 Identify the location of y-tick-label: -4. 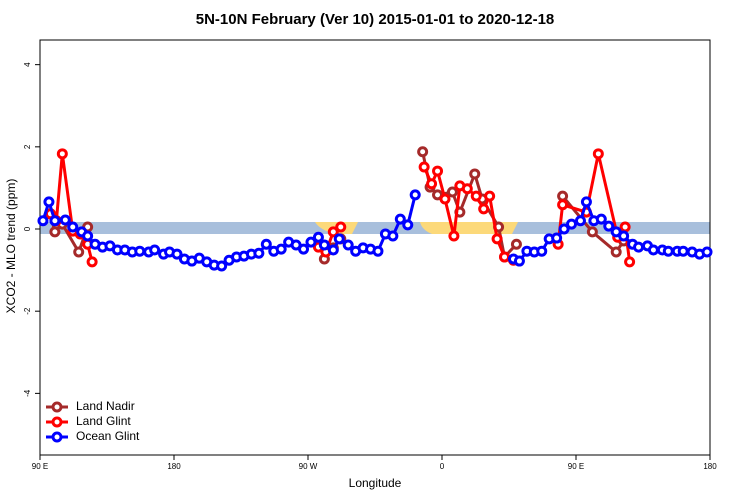
(27, 393).